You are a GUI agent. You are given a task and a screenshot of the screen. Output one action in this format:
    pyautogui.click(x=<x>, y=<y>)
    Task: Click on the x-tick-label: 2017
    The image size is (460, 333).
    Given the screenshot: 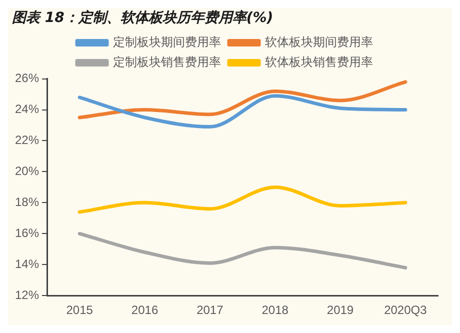 What is the action you would take?
    pyautogui.click(x=210, y=310)
    